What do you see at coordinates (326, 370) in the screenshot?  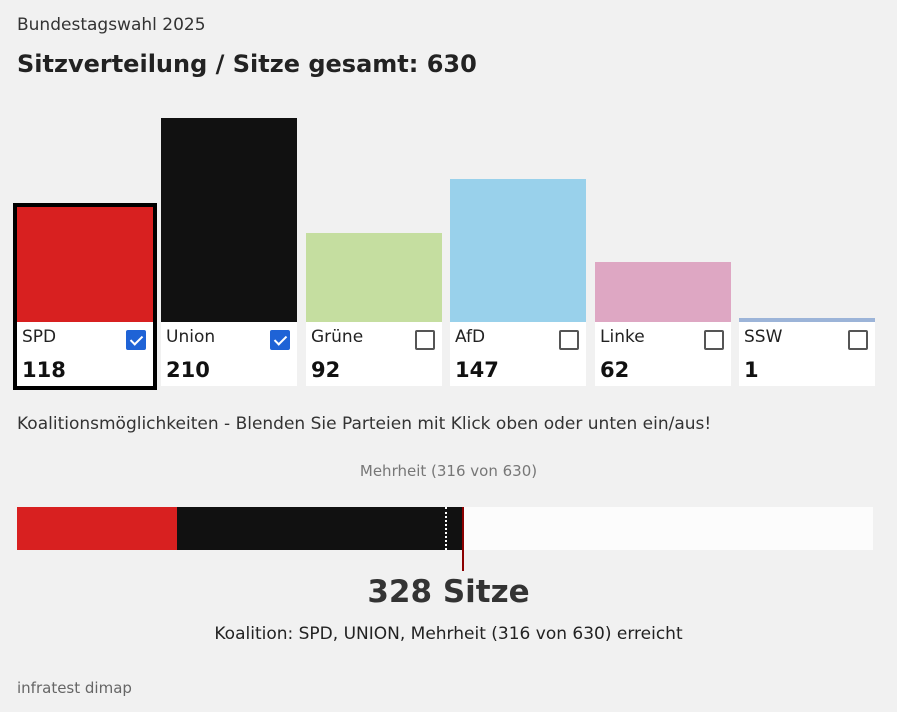 I see `party-seats: 92` at bounding box center [326, 370].